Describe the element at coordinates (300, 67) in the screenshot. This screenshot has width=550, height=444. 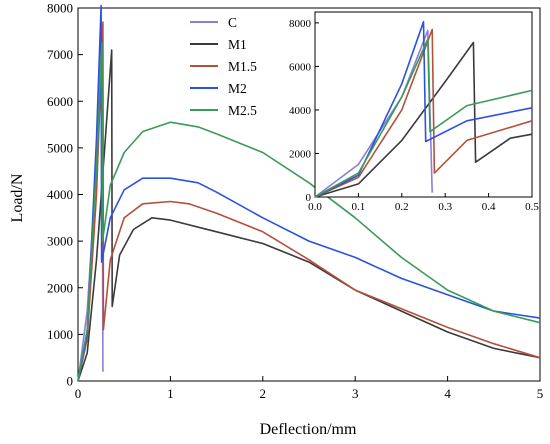
I see `inset-y-tick-label: 6000` at that location.